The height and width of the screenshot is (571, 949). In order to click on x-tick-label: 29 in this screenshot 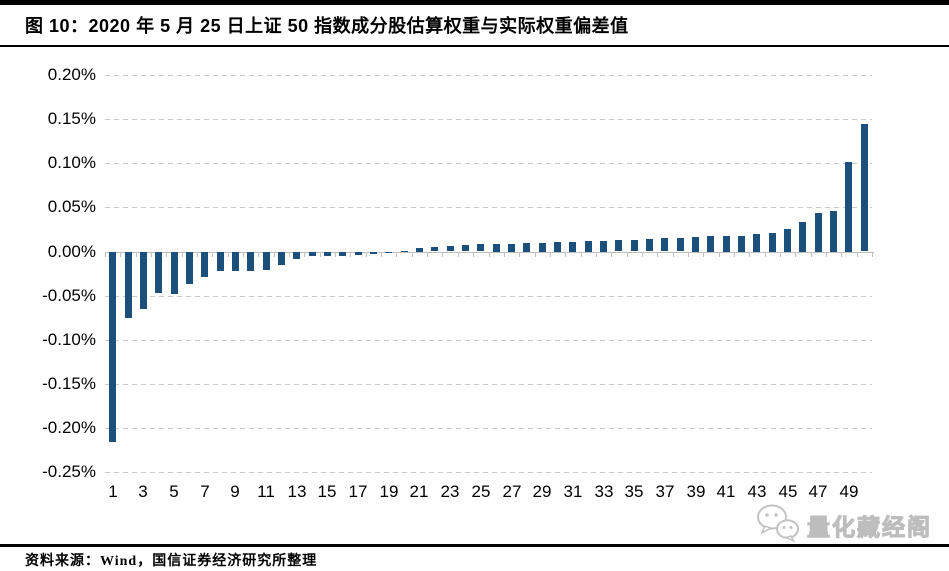, I will do `click(542, 491)`.